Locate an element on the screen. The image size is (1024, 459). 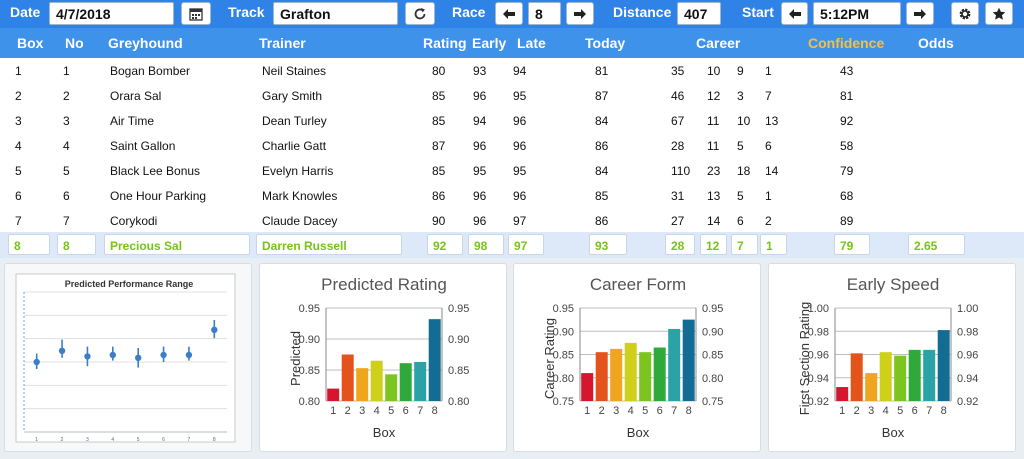
cell-career-seconds: 10 is located at coordinates (744, 121).